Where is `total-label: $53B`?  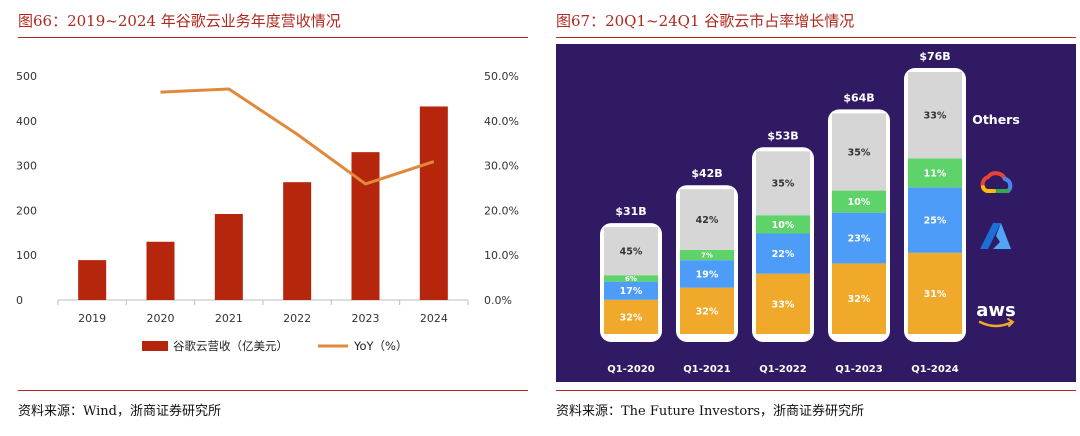 total-label: $53B is located at coordinates (782, 135).